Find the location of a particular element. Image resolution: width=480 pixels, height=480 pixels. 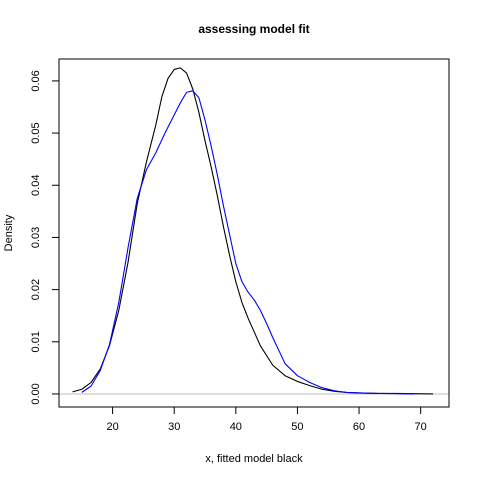

y-tick-label: 0.06 is located at coordinates (36, 80).